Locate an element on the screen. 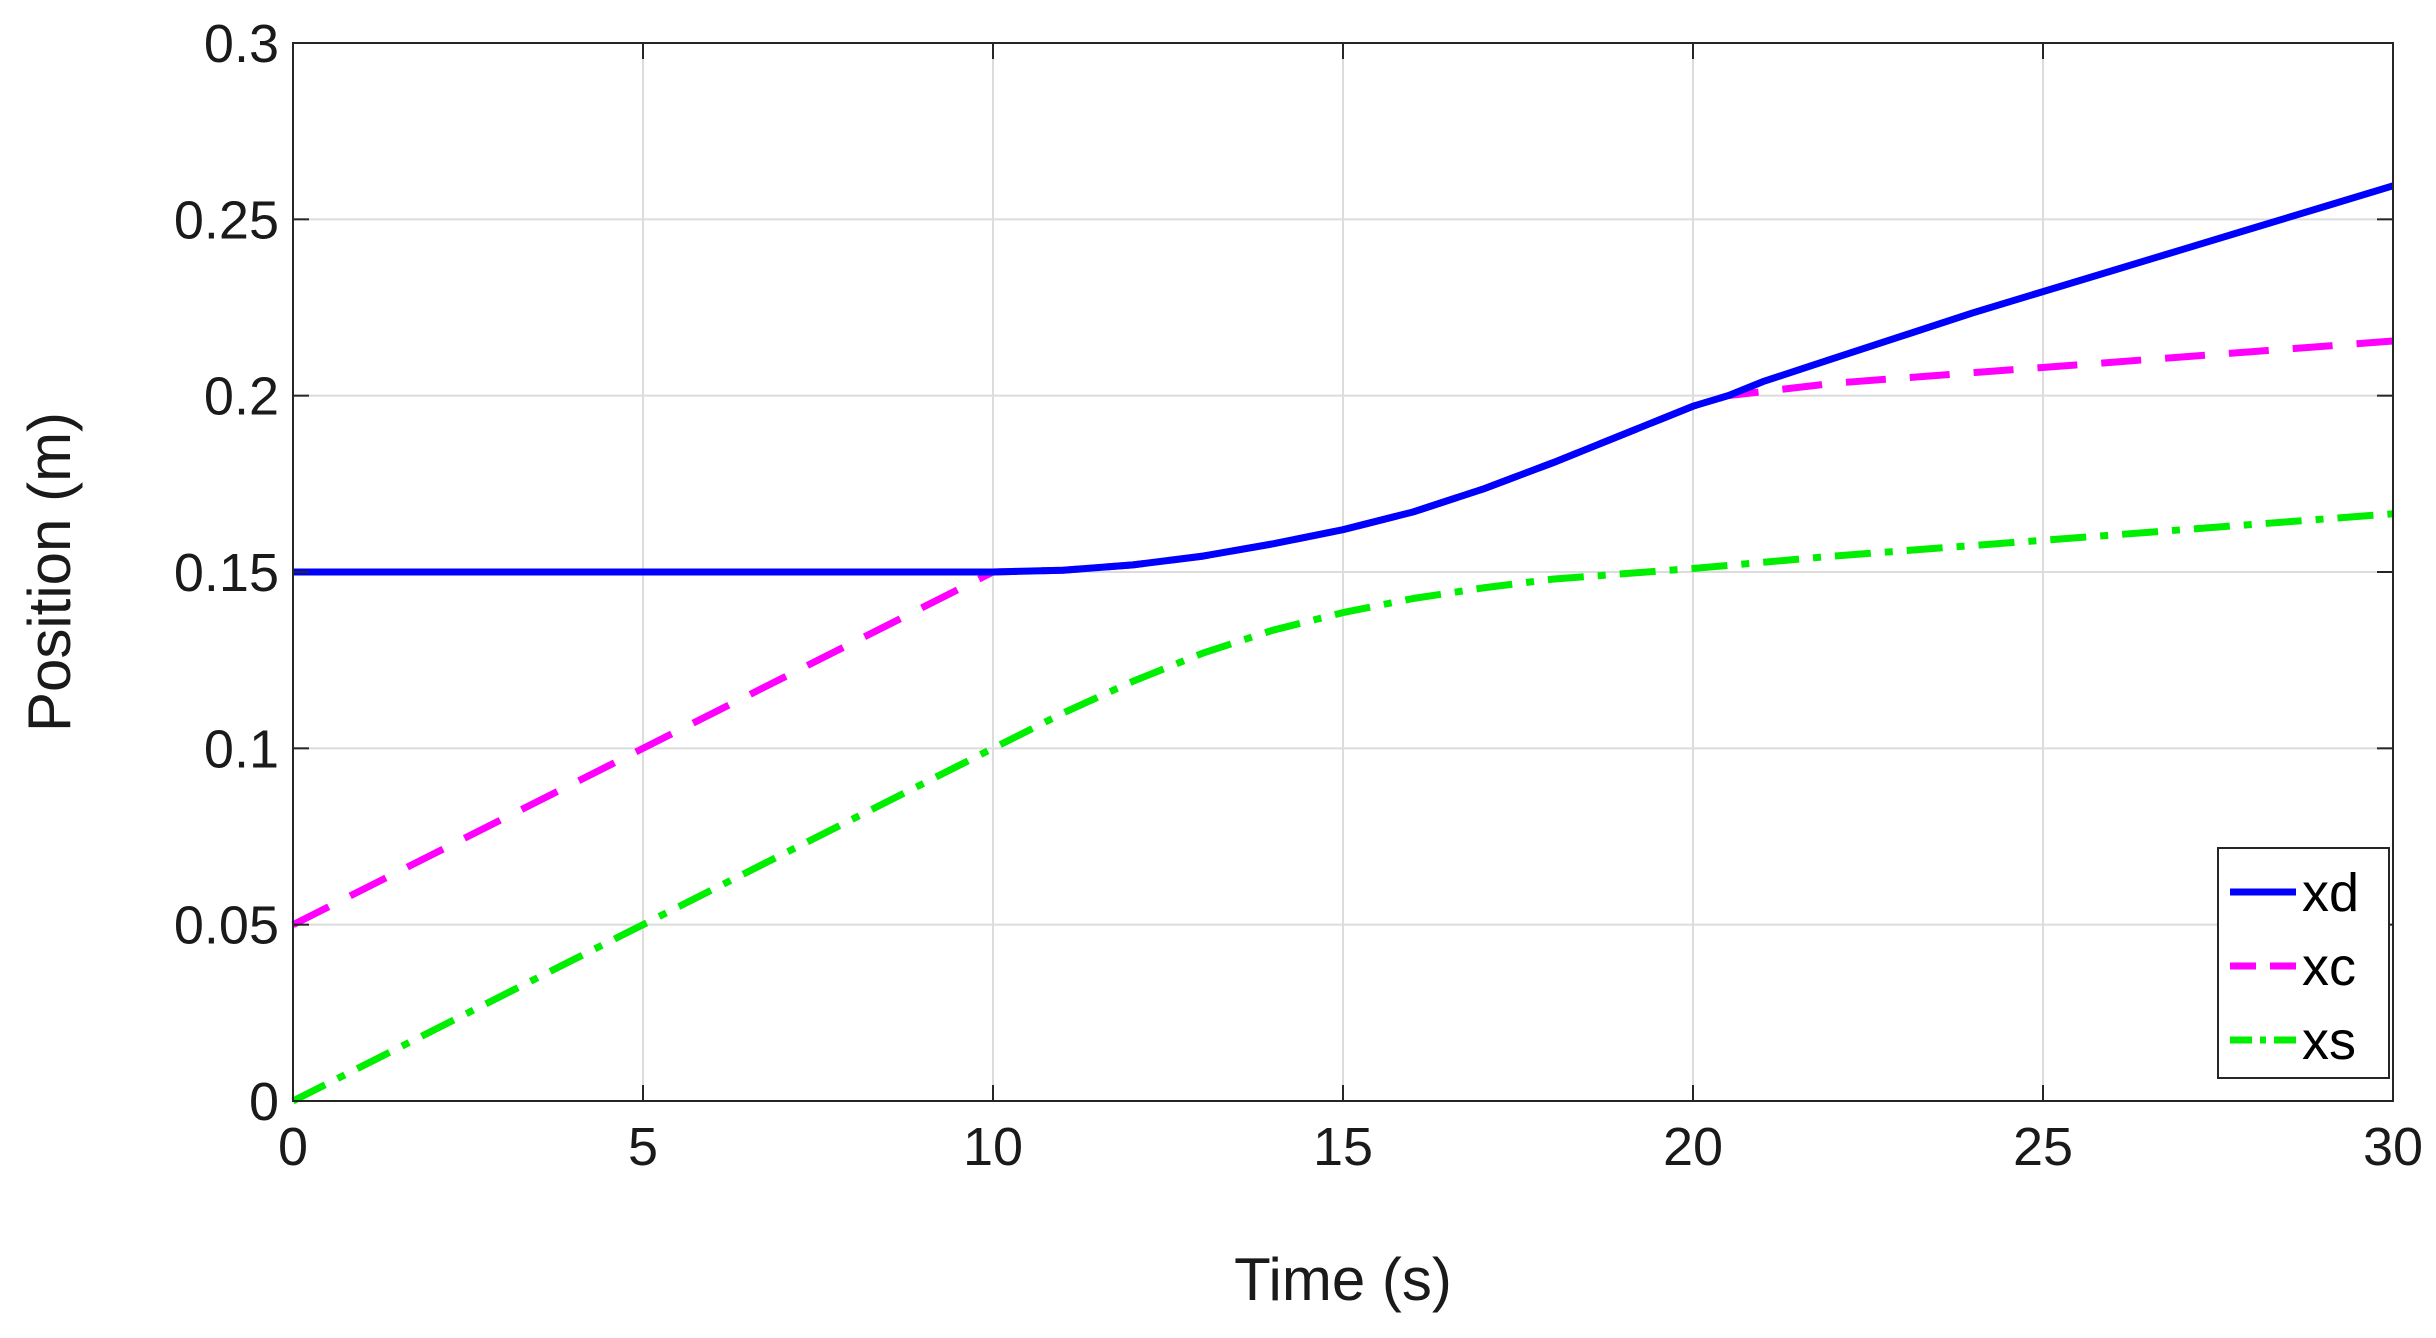 The height and width of the screenshot is (1338, 2436). y-tick-label: 0.05 is located at coordinates (226, 926).